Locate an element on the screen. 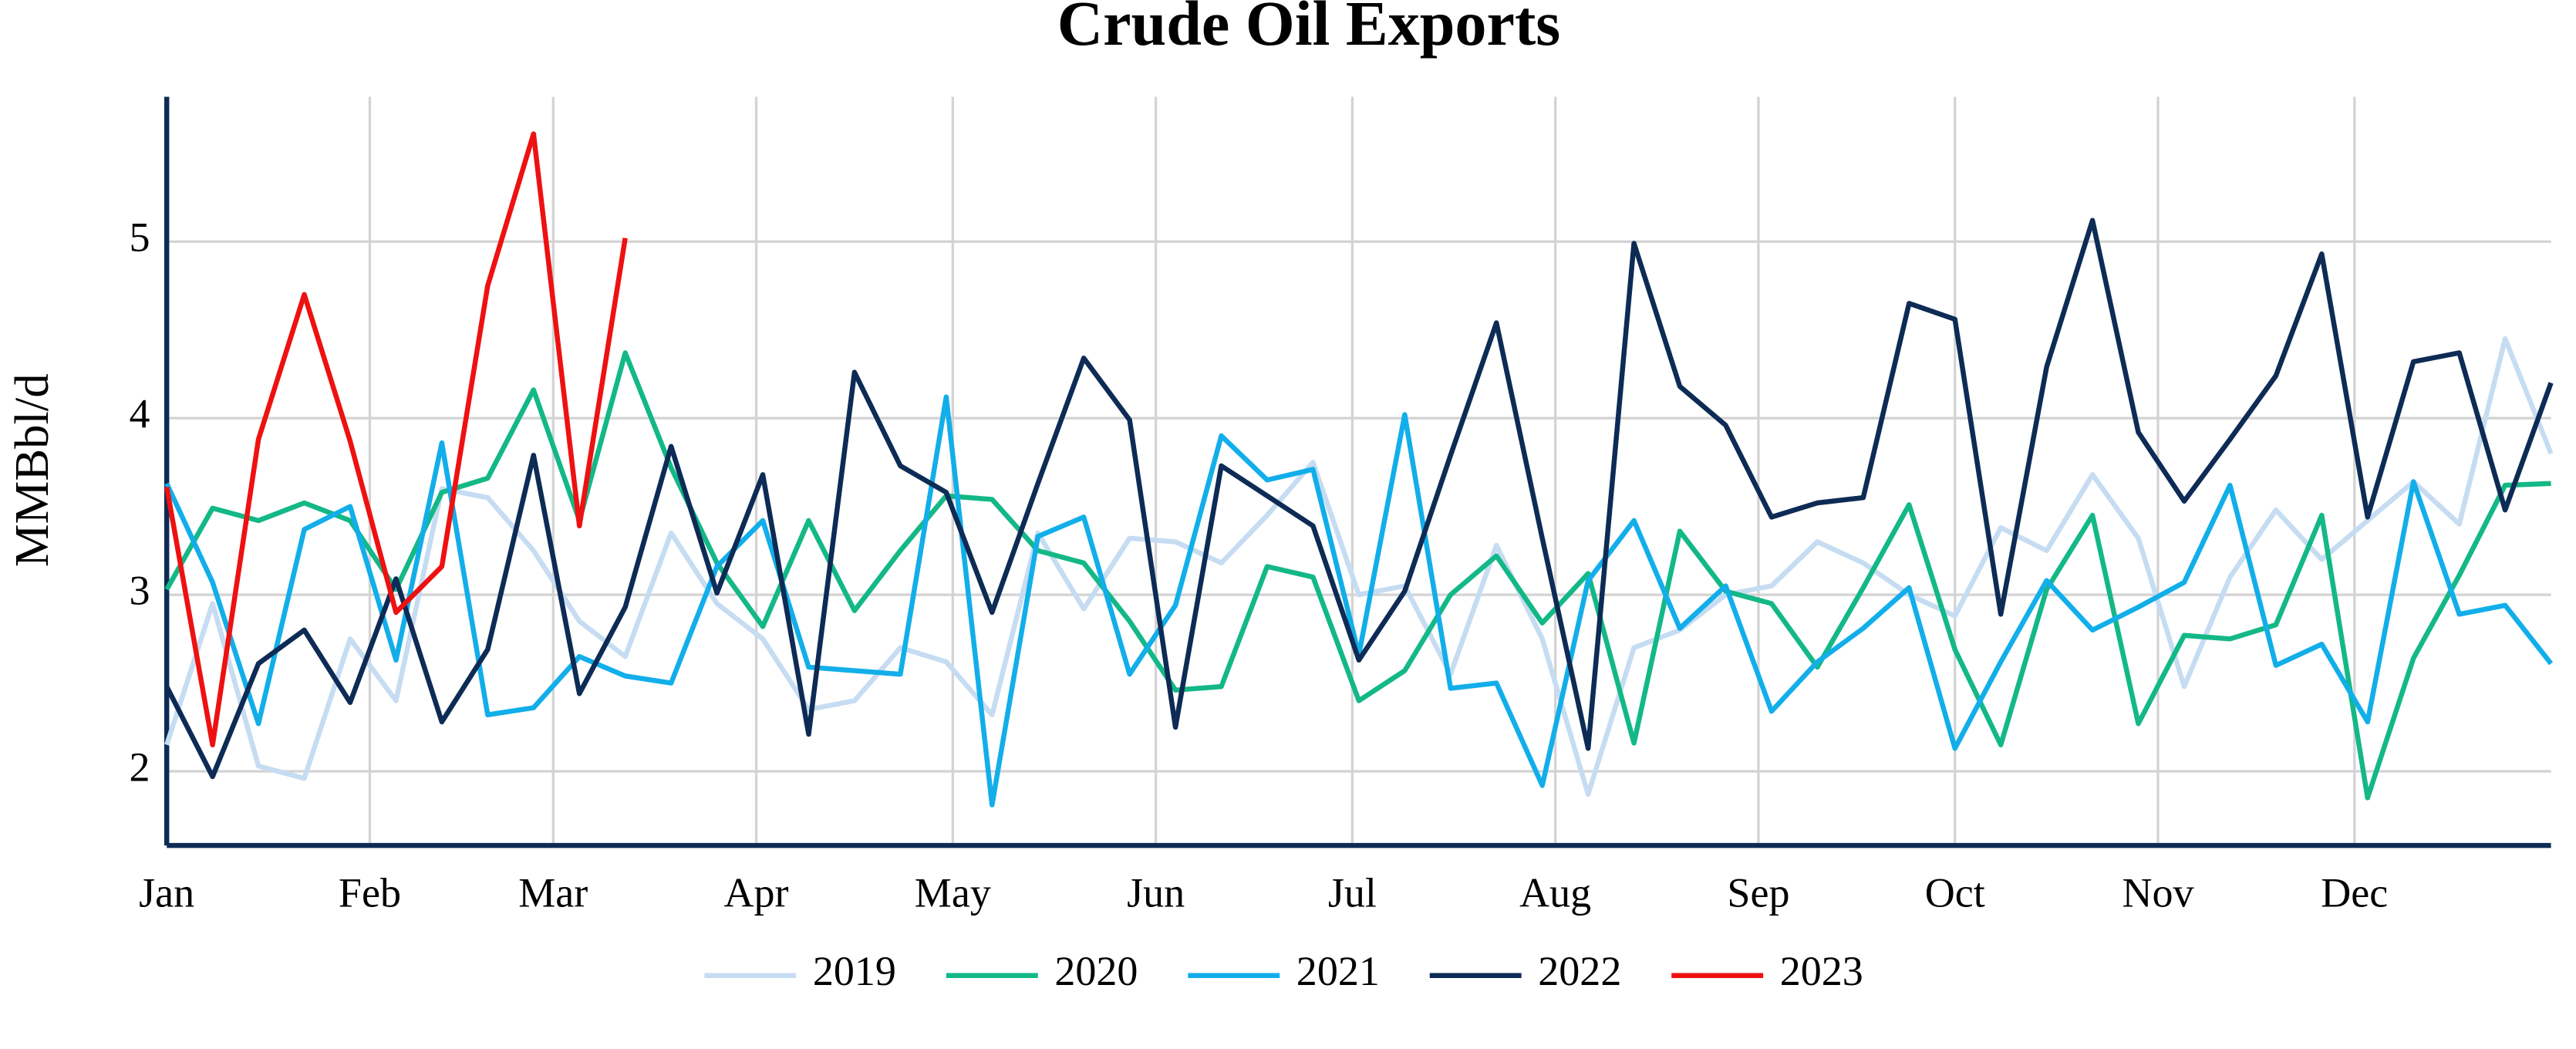 Image resolution: width=2576 pixels, height=1049 pixels. x-tick-label: Nov is located at coordinates (2158, 893).